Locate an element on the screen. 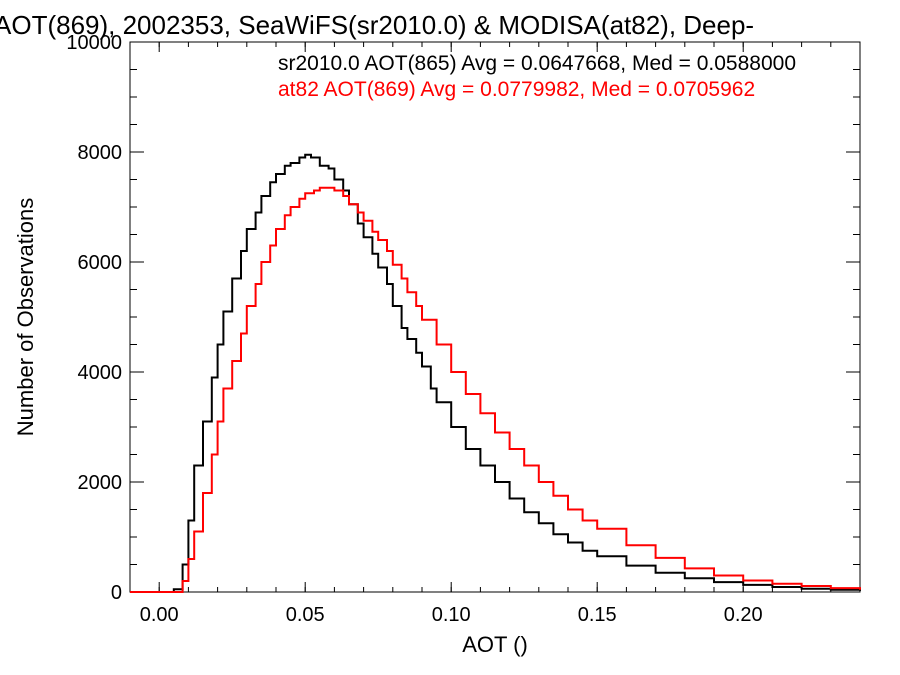 The image size is (900, 675). y-tick-label: 2000 is located at coordinates (100, 483).